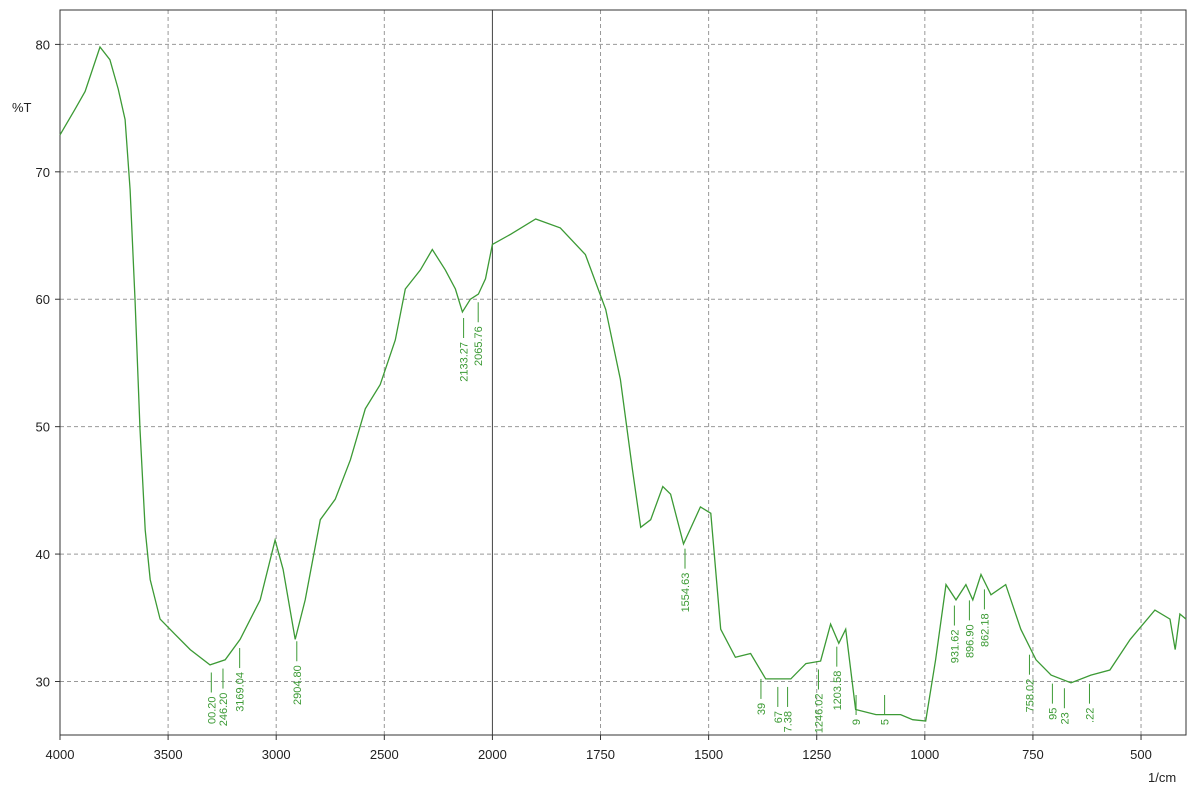 This screenshot has height=794, width=1188. I want to click on peak-label: 2904.80, so click(298, 685).